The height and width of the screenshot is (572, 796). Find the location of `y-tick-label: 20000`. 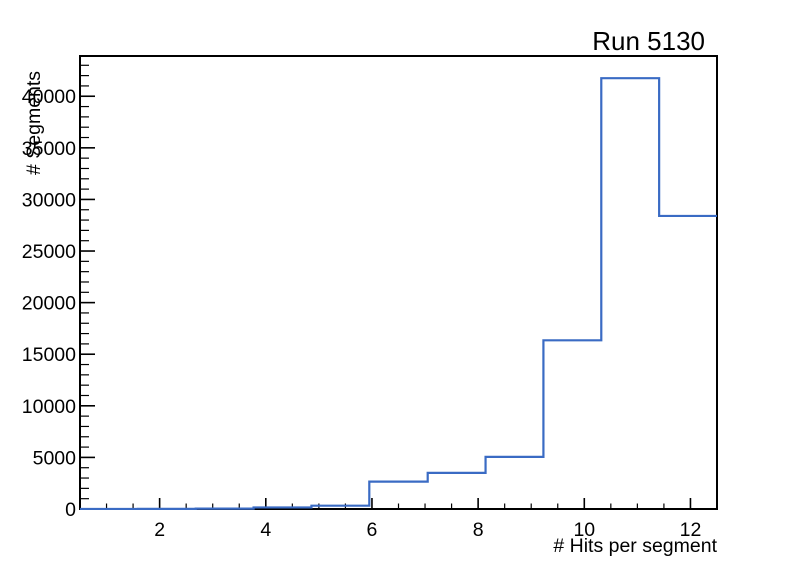

y-tick-label: 20000 is located at coordinates (49, 304).